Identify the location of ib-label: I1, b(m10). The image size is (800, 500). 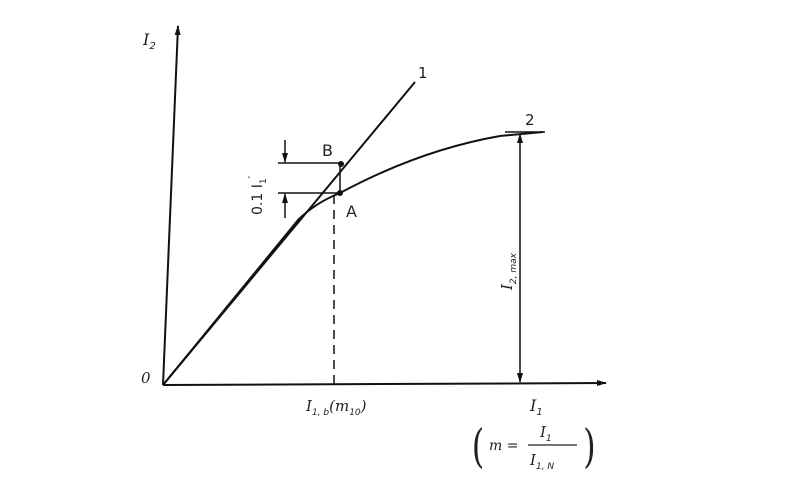
(336, 407).